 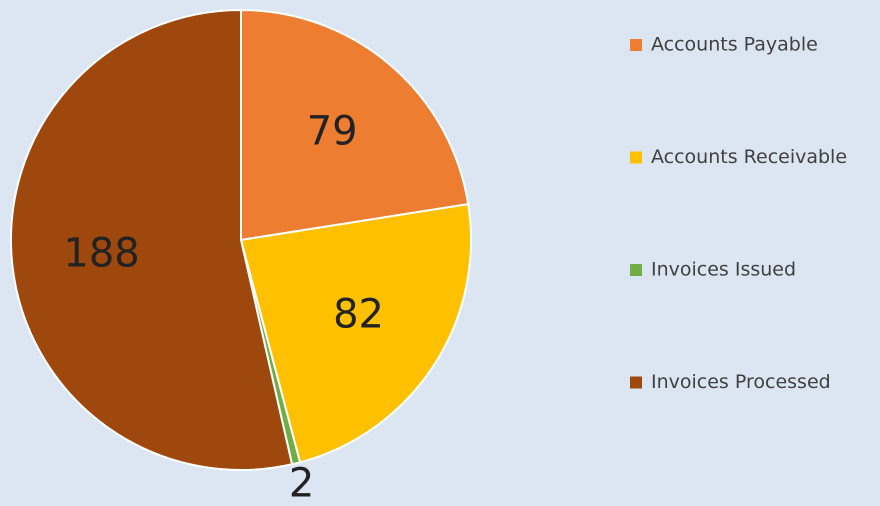 I want to click on legend-label: Accounts Payable, so click(x=734, y=45).